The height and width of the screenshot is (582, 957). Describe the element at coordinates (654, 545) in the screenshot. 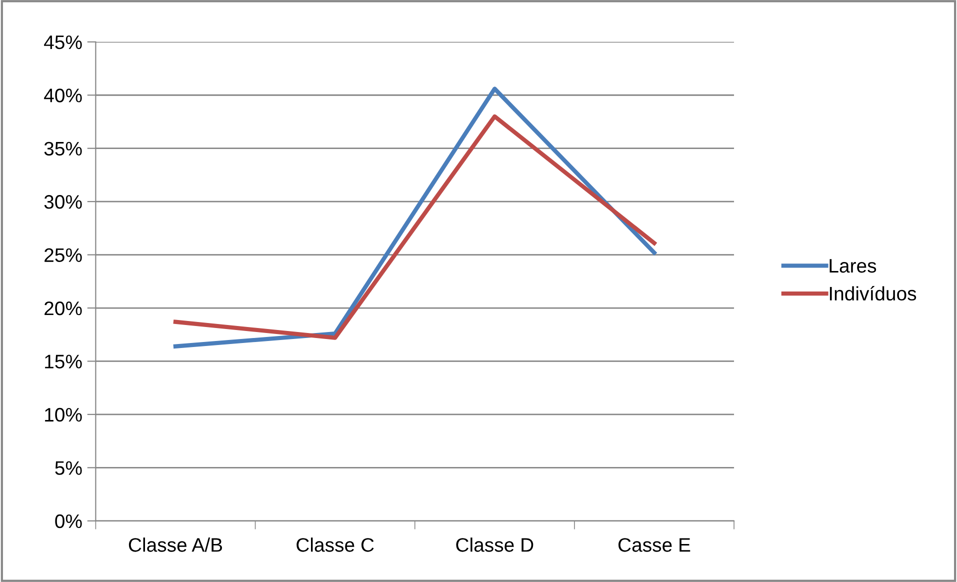

I see `x-tick-label: Casse E` at that location.